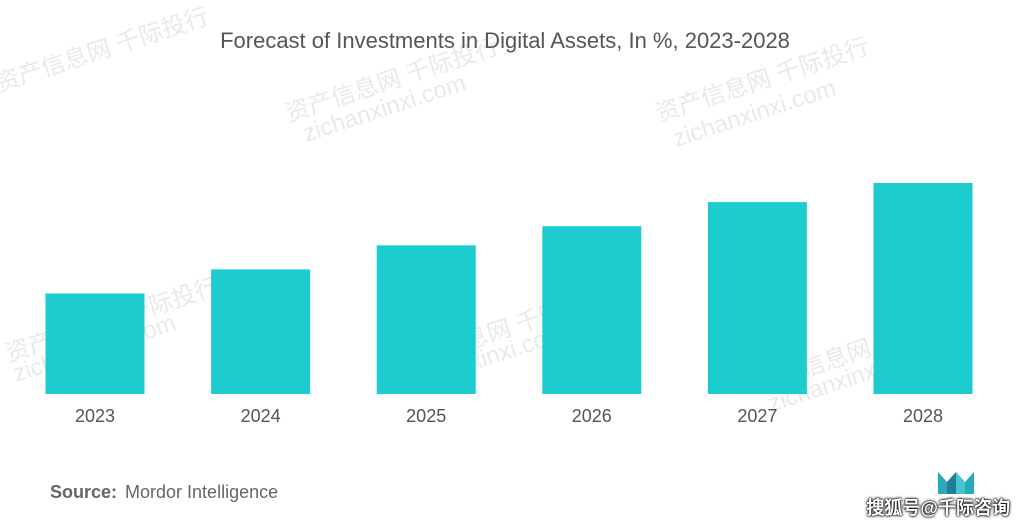 The width and height of the screenshot is (1024, 526). Describe the element at coordinates (757, 416) in the screenshot. I see `x-tick-label: 2027` at that location.